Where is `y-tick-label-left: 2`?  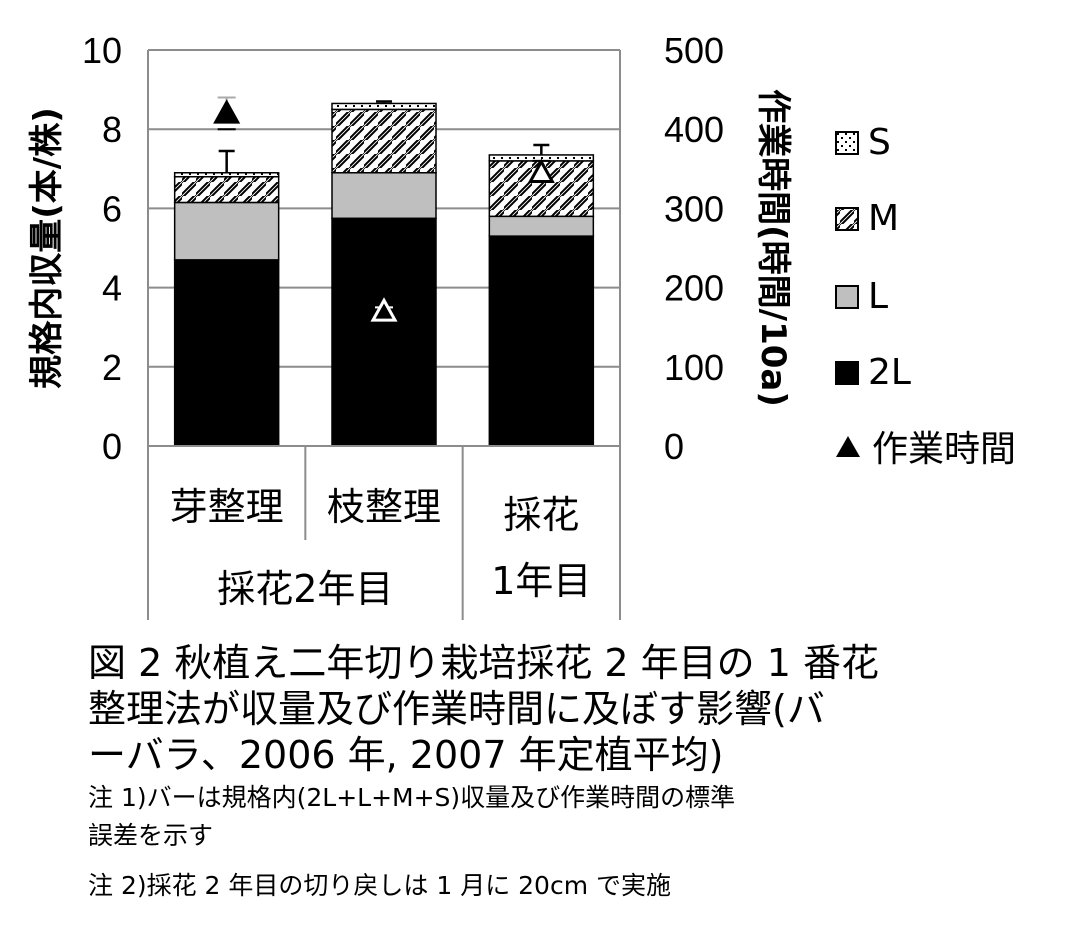
y-tick-label-left: 2 is located at coordinates (112, 367).